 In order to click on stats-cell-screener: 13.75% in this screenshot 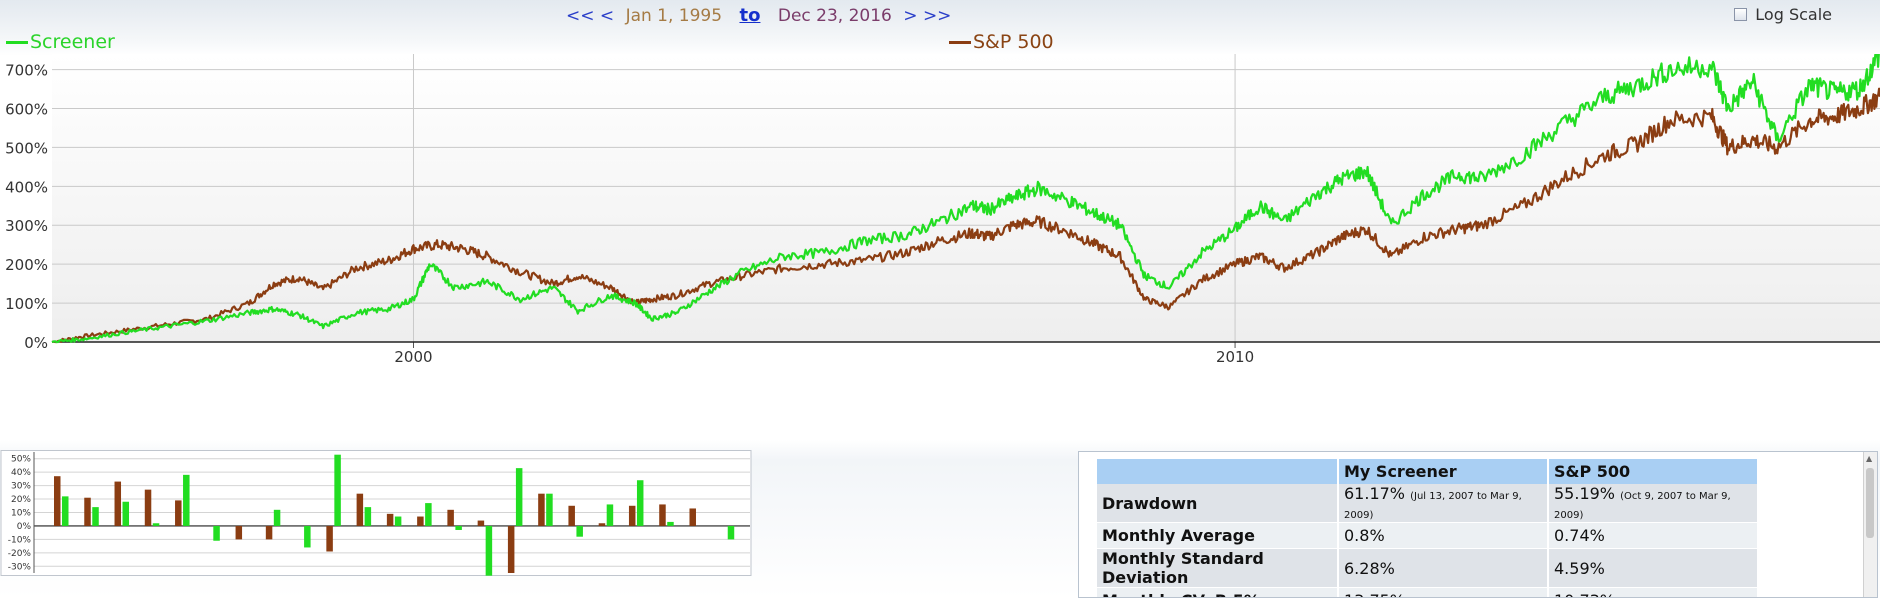, I will do `click(1443, 592)`.